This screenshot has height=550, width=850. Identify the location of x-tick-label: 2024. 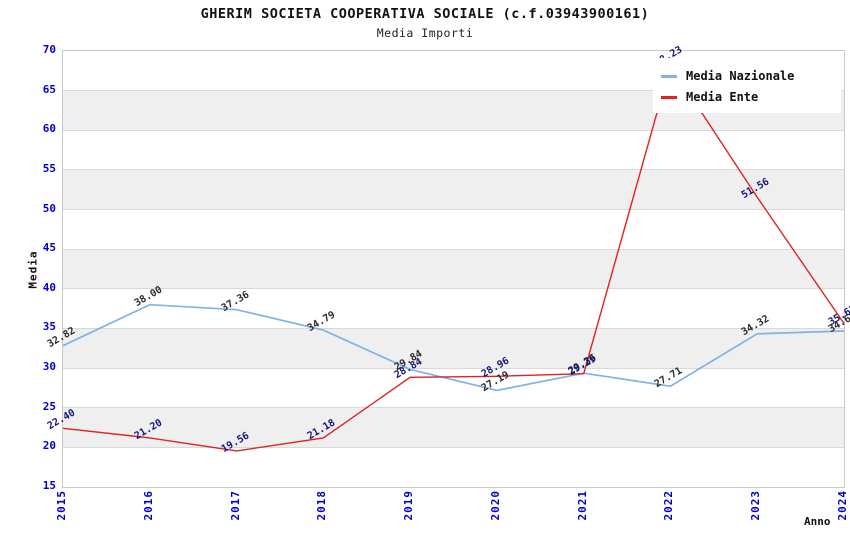
(842, 505).